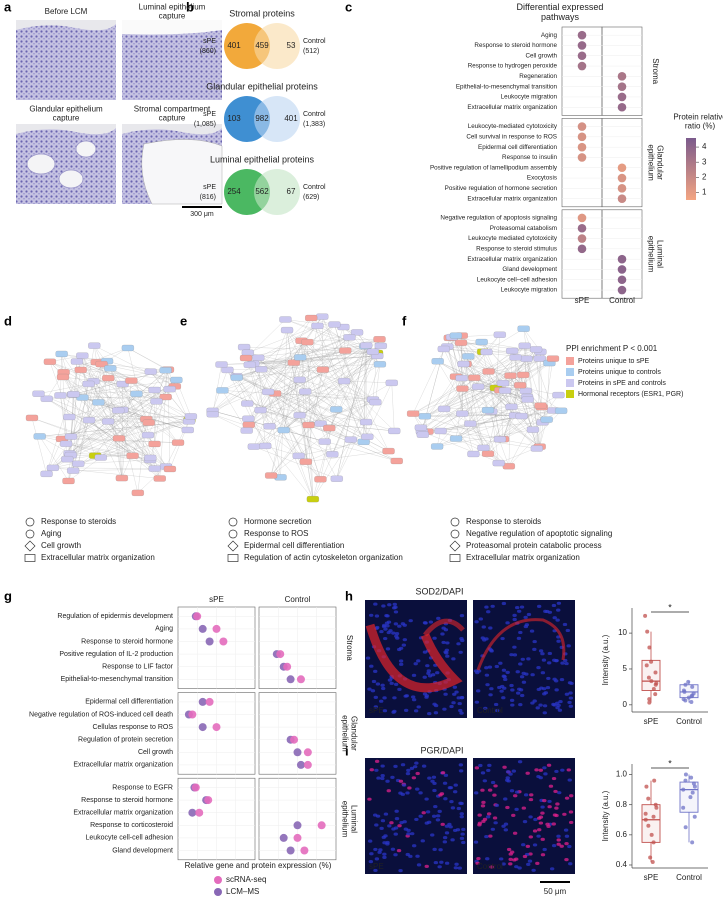 The height and width of the screenshot is (899, 723). What do you see at coordinates (622, 383) in the screenshot?
I see `legend-label: Proteins in sPE and controls` at bounding box center [622, 383].